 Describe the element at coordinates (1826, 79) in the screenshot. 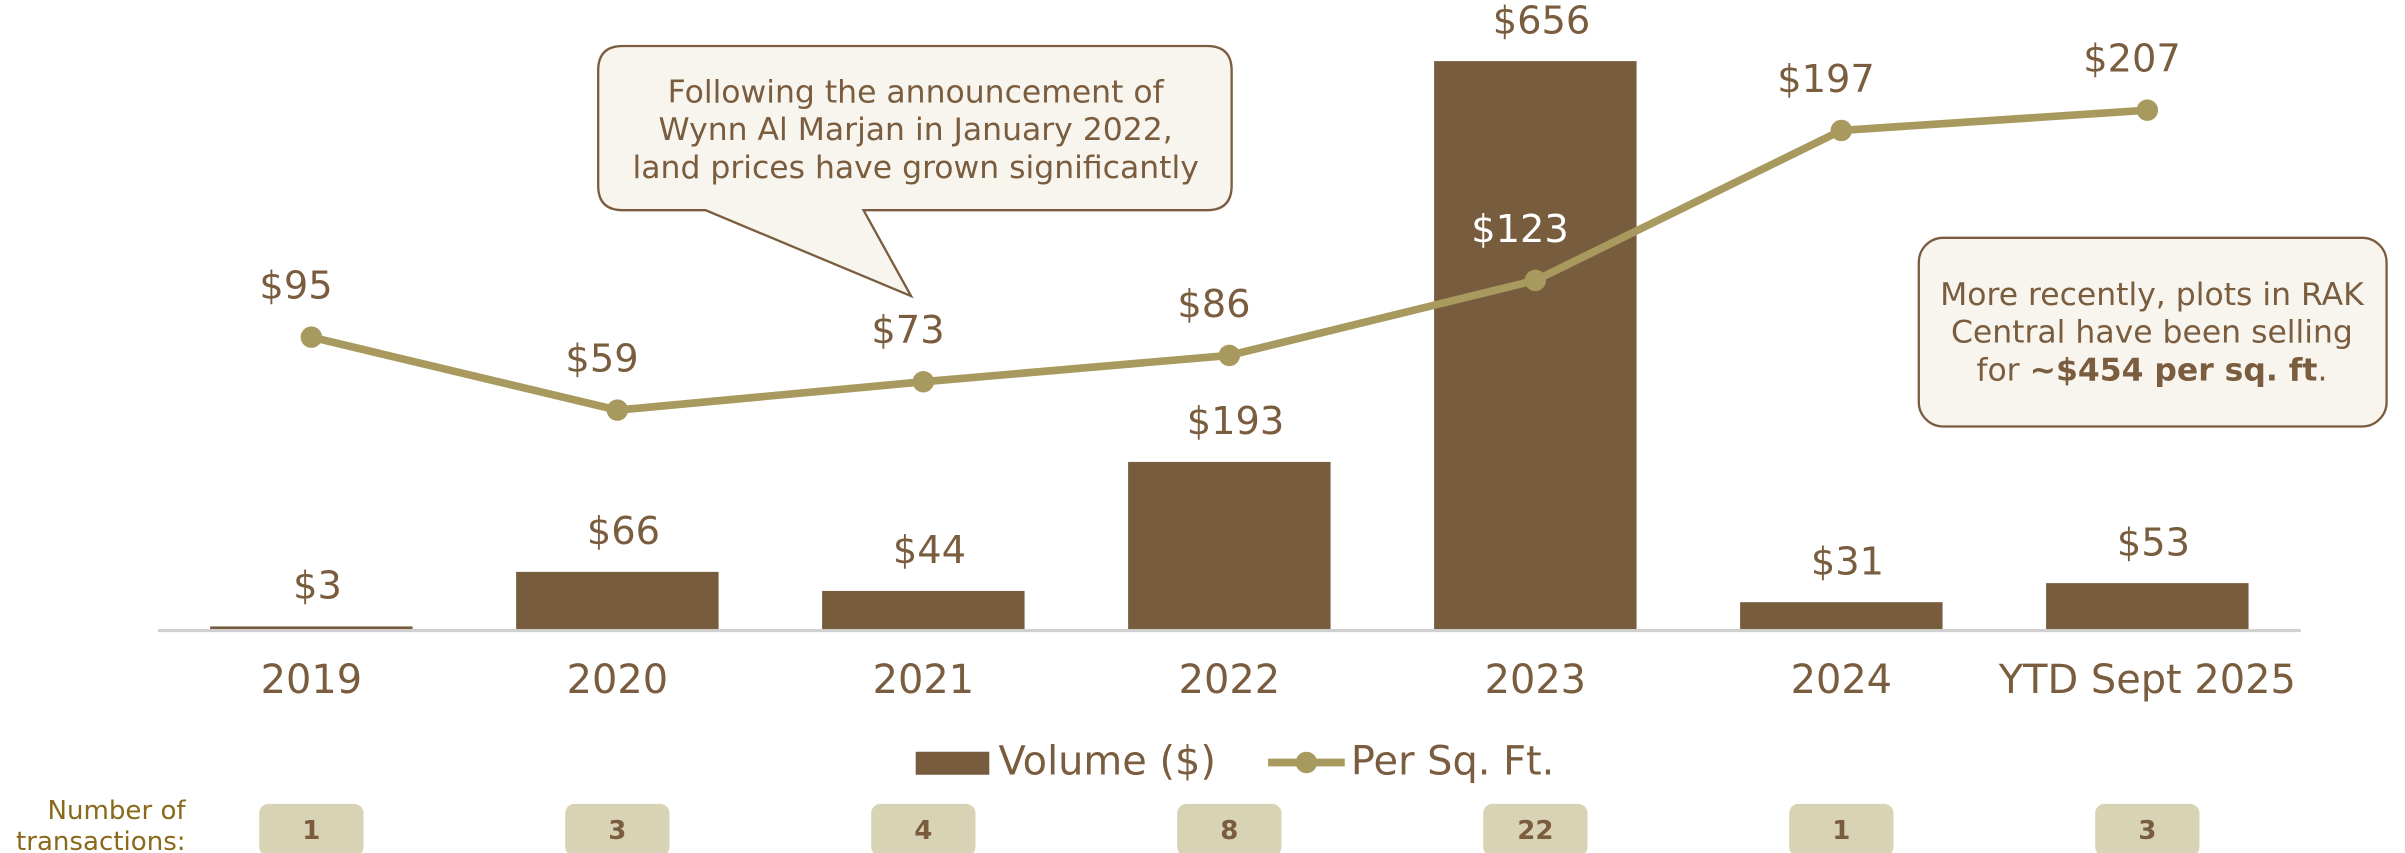

I see `line-value-label: $197` at that location.